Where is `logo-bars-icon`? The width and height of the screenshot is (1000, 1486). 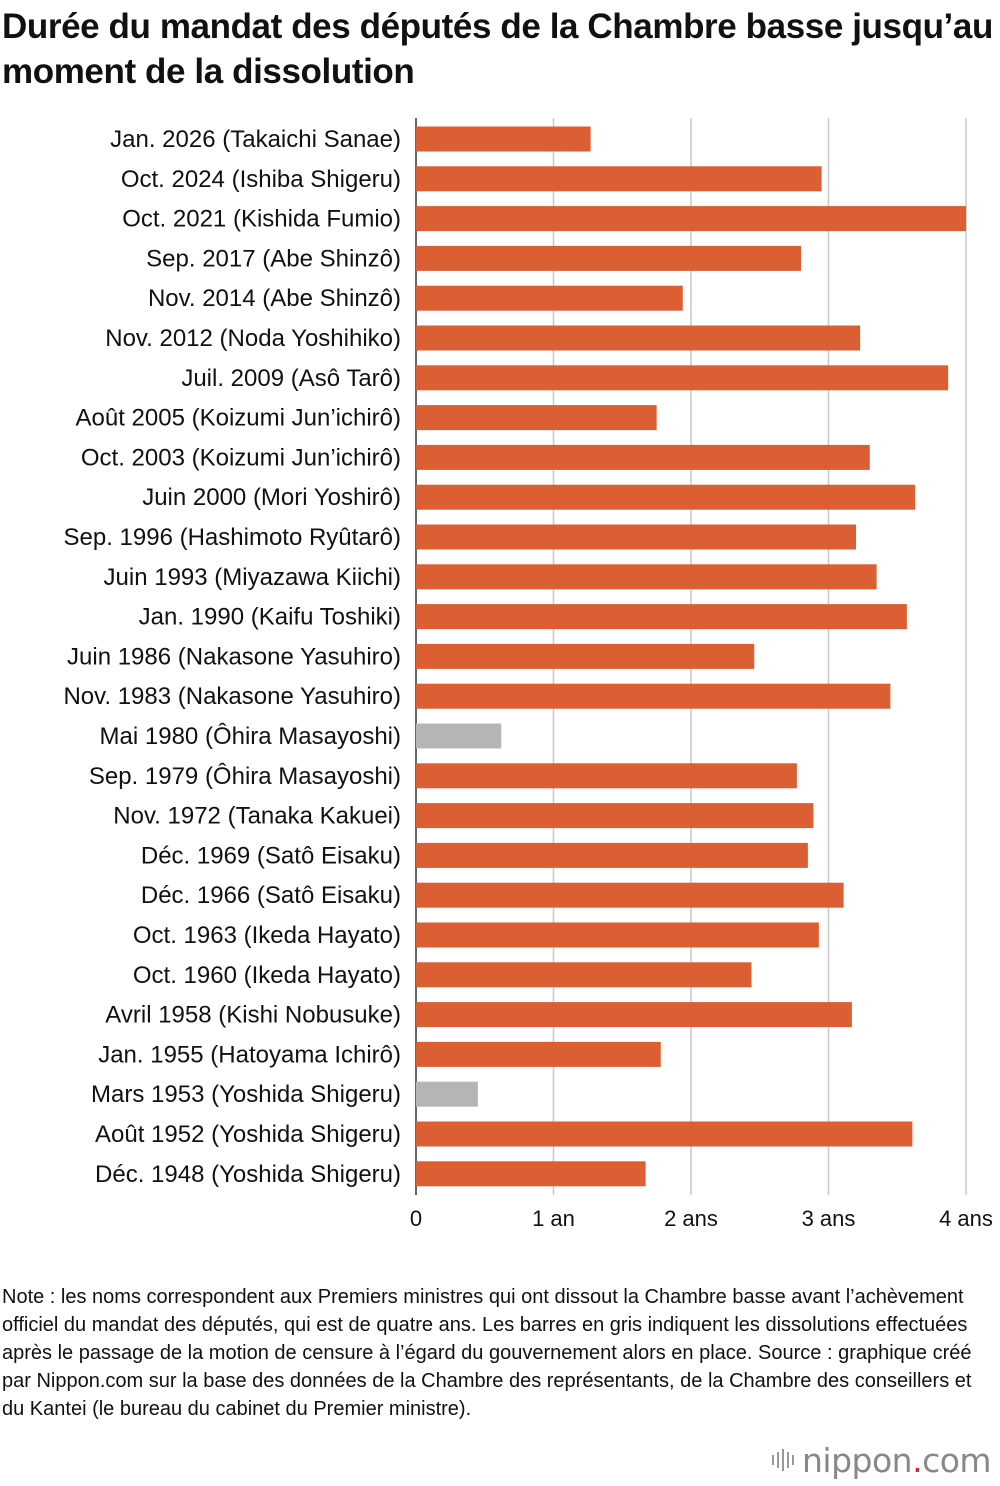 logo-bars-icon is located at coordinates (783, 1460).